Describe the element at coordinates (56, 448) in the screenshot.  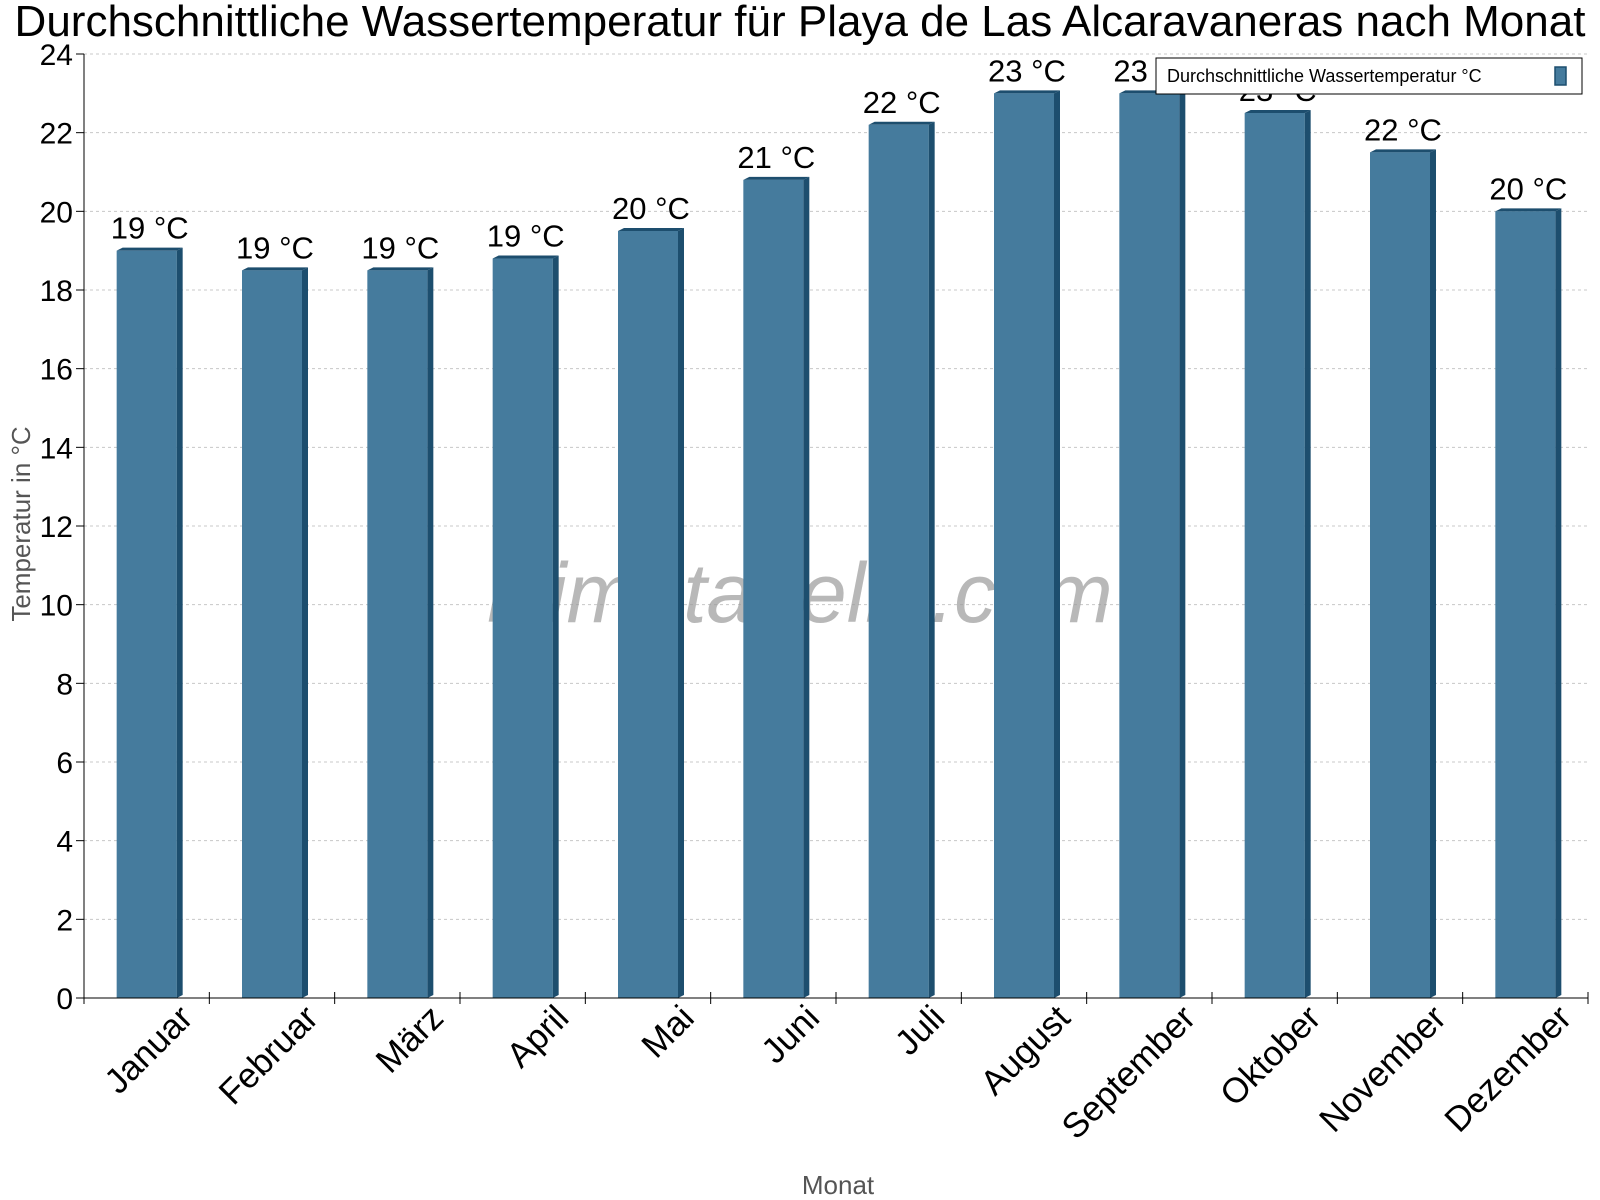
I see `y-tick-label: 14` at that location.